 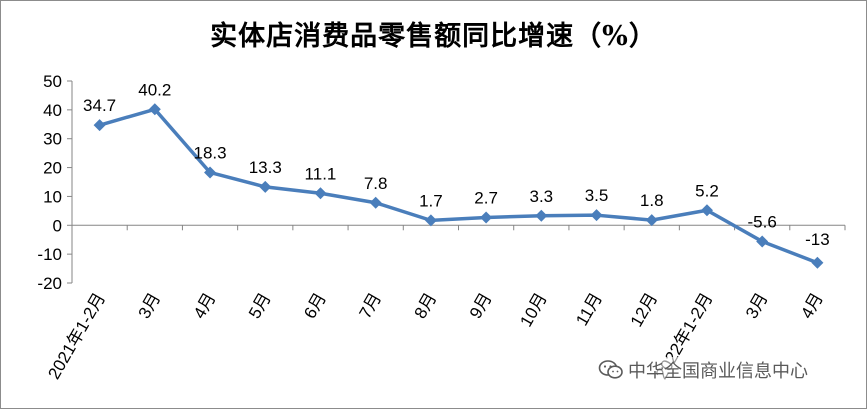 I want to click on watermark-text: 中华全国商业信息中心, so click(x=718, y=371).